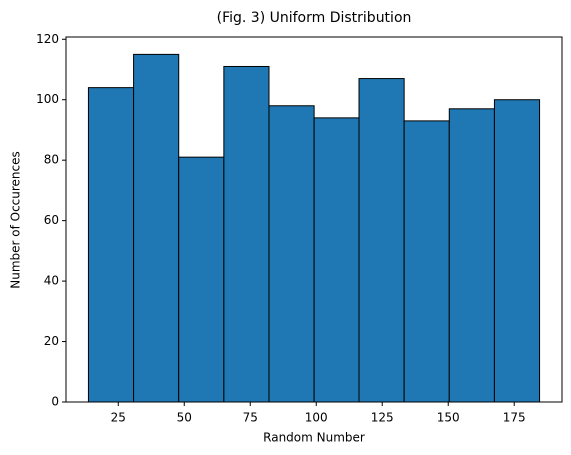 The width and height of the screenshot is (571, 455). What do you see at coordinates (55, 402) in the screenshot?
I see `y-tick-label: 0` at bounding box center [55, 402].